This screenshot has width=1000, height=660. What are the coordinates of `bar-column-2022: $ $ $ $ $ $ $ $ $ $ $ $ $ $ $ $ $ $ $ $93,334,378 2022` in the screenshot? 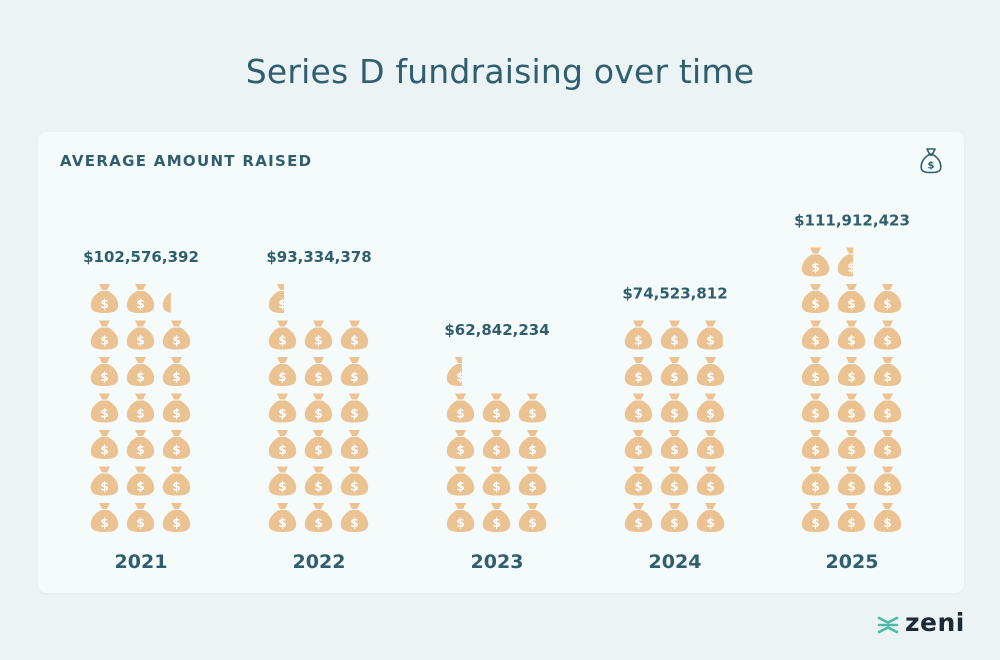 It's located at (318, 410).